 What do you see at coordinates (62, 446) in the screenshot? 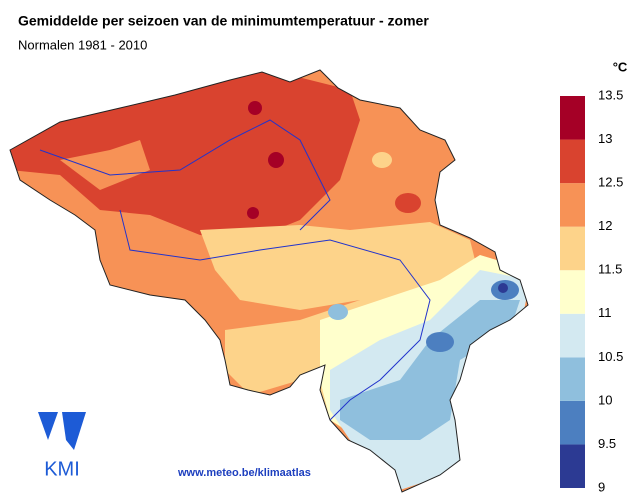
I see `logo: KMI` at bounding box center [62, 446].